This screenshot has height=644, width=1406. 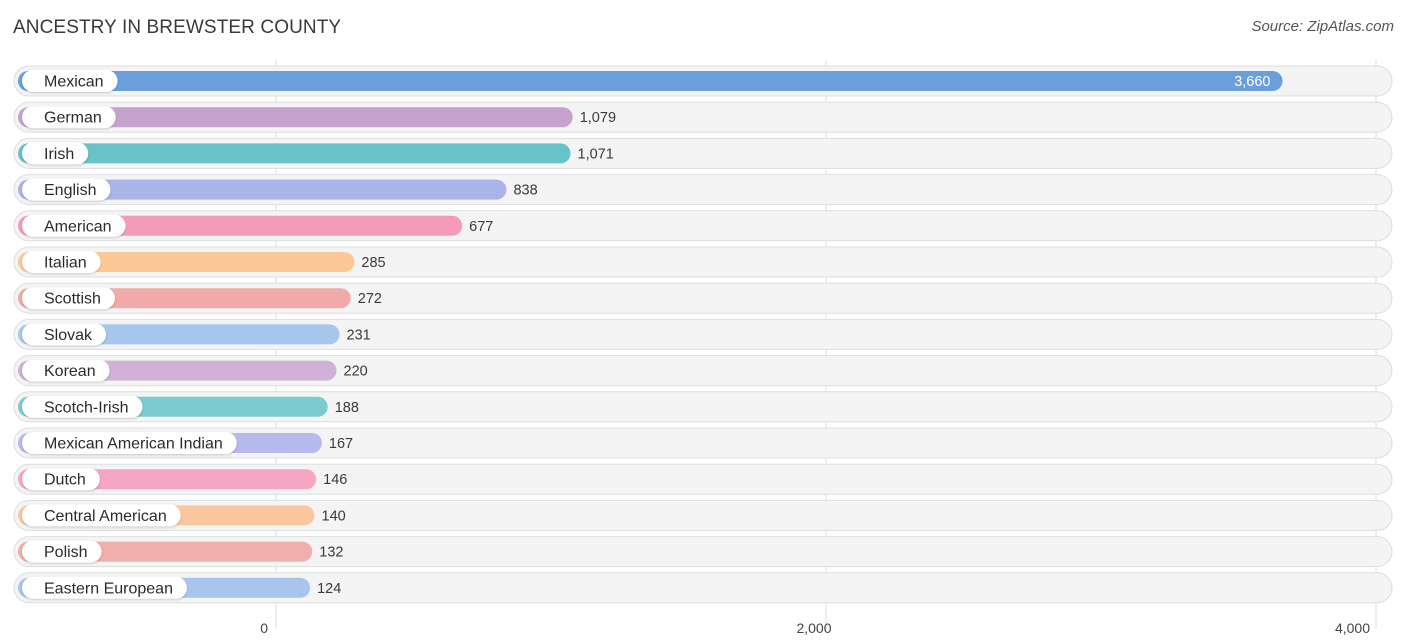 I want to click on bar-row-scotch-irish: Scotch-Irish 188, so click(x=703, y=407).